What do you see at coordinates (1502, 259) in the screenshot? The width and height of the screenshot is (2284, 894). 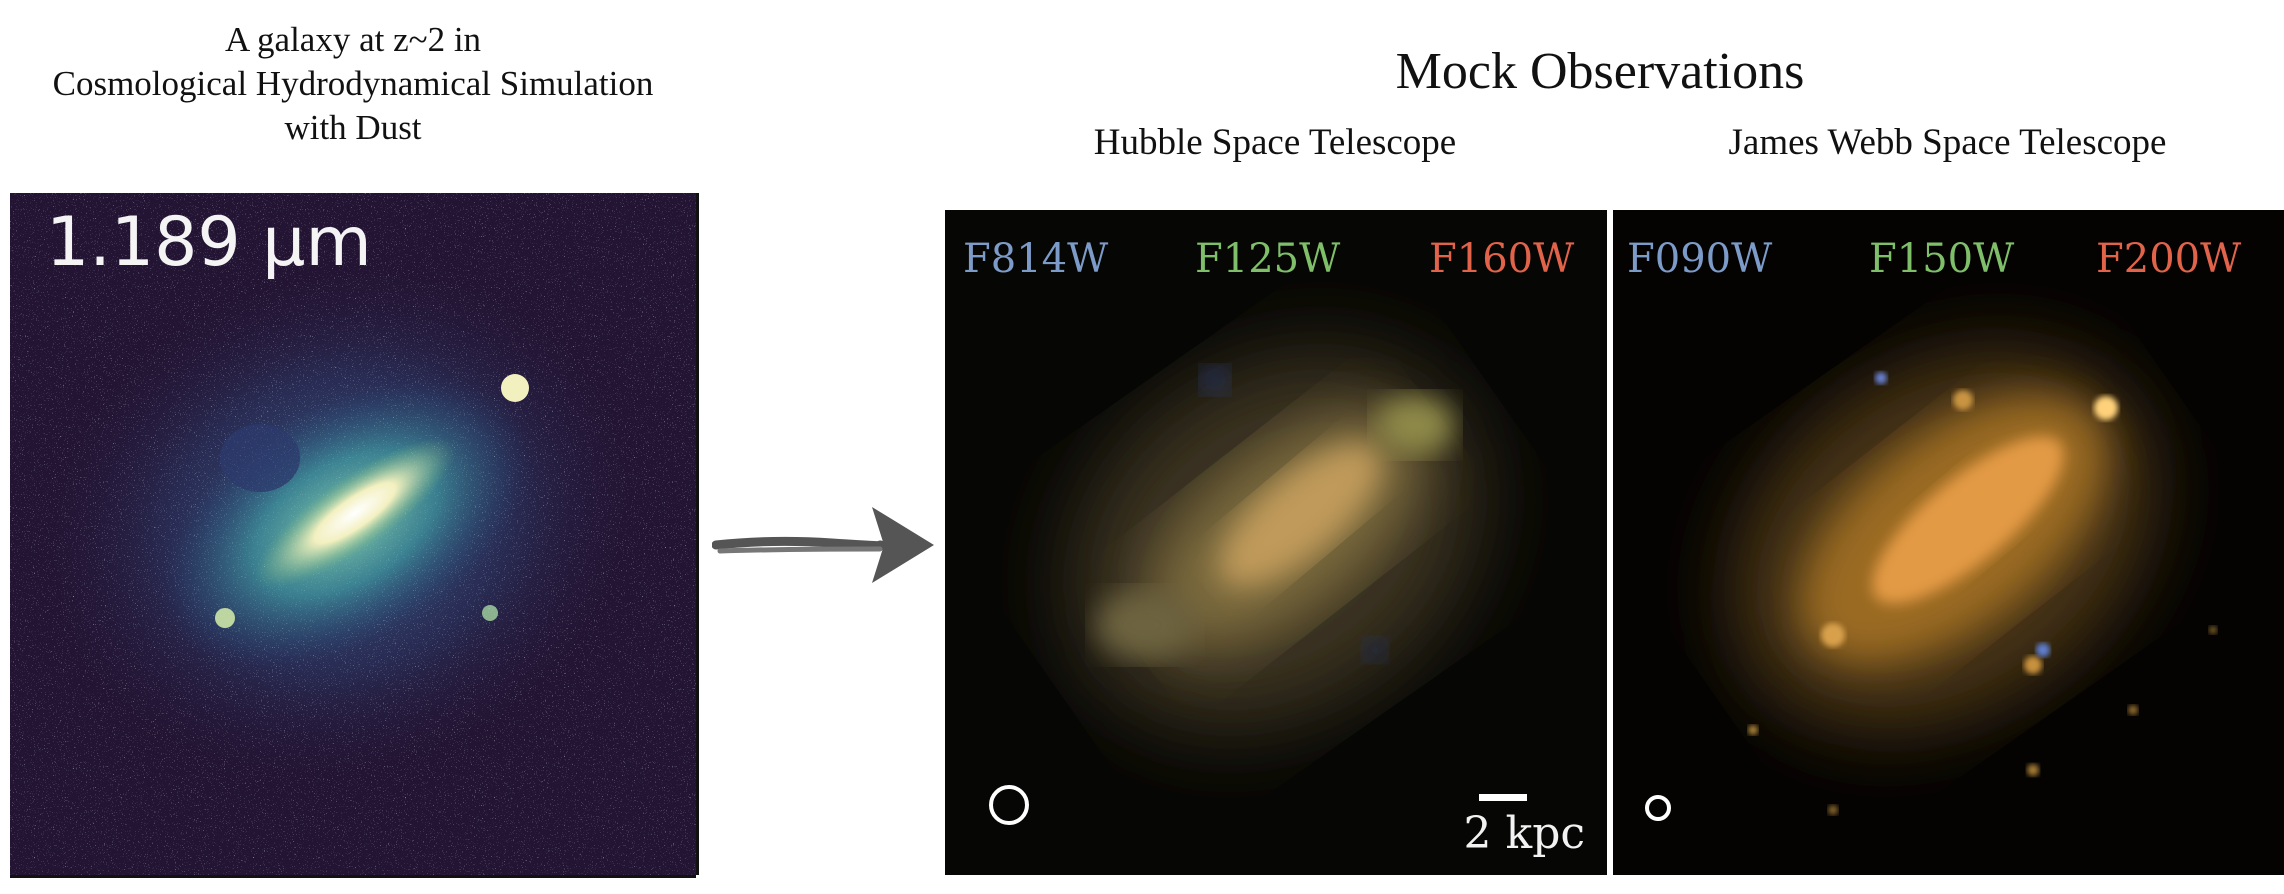 I see `hst-filter-f160w: F160W` at bounding box center [1502, 259].